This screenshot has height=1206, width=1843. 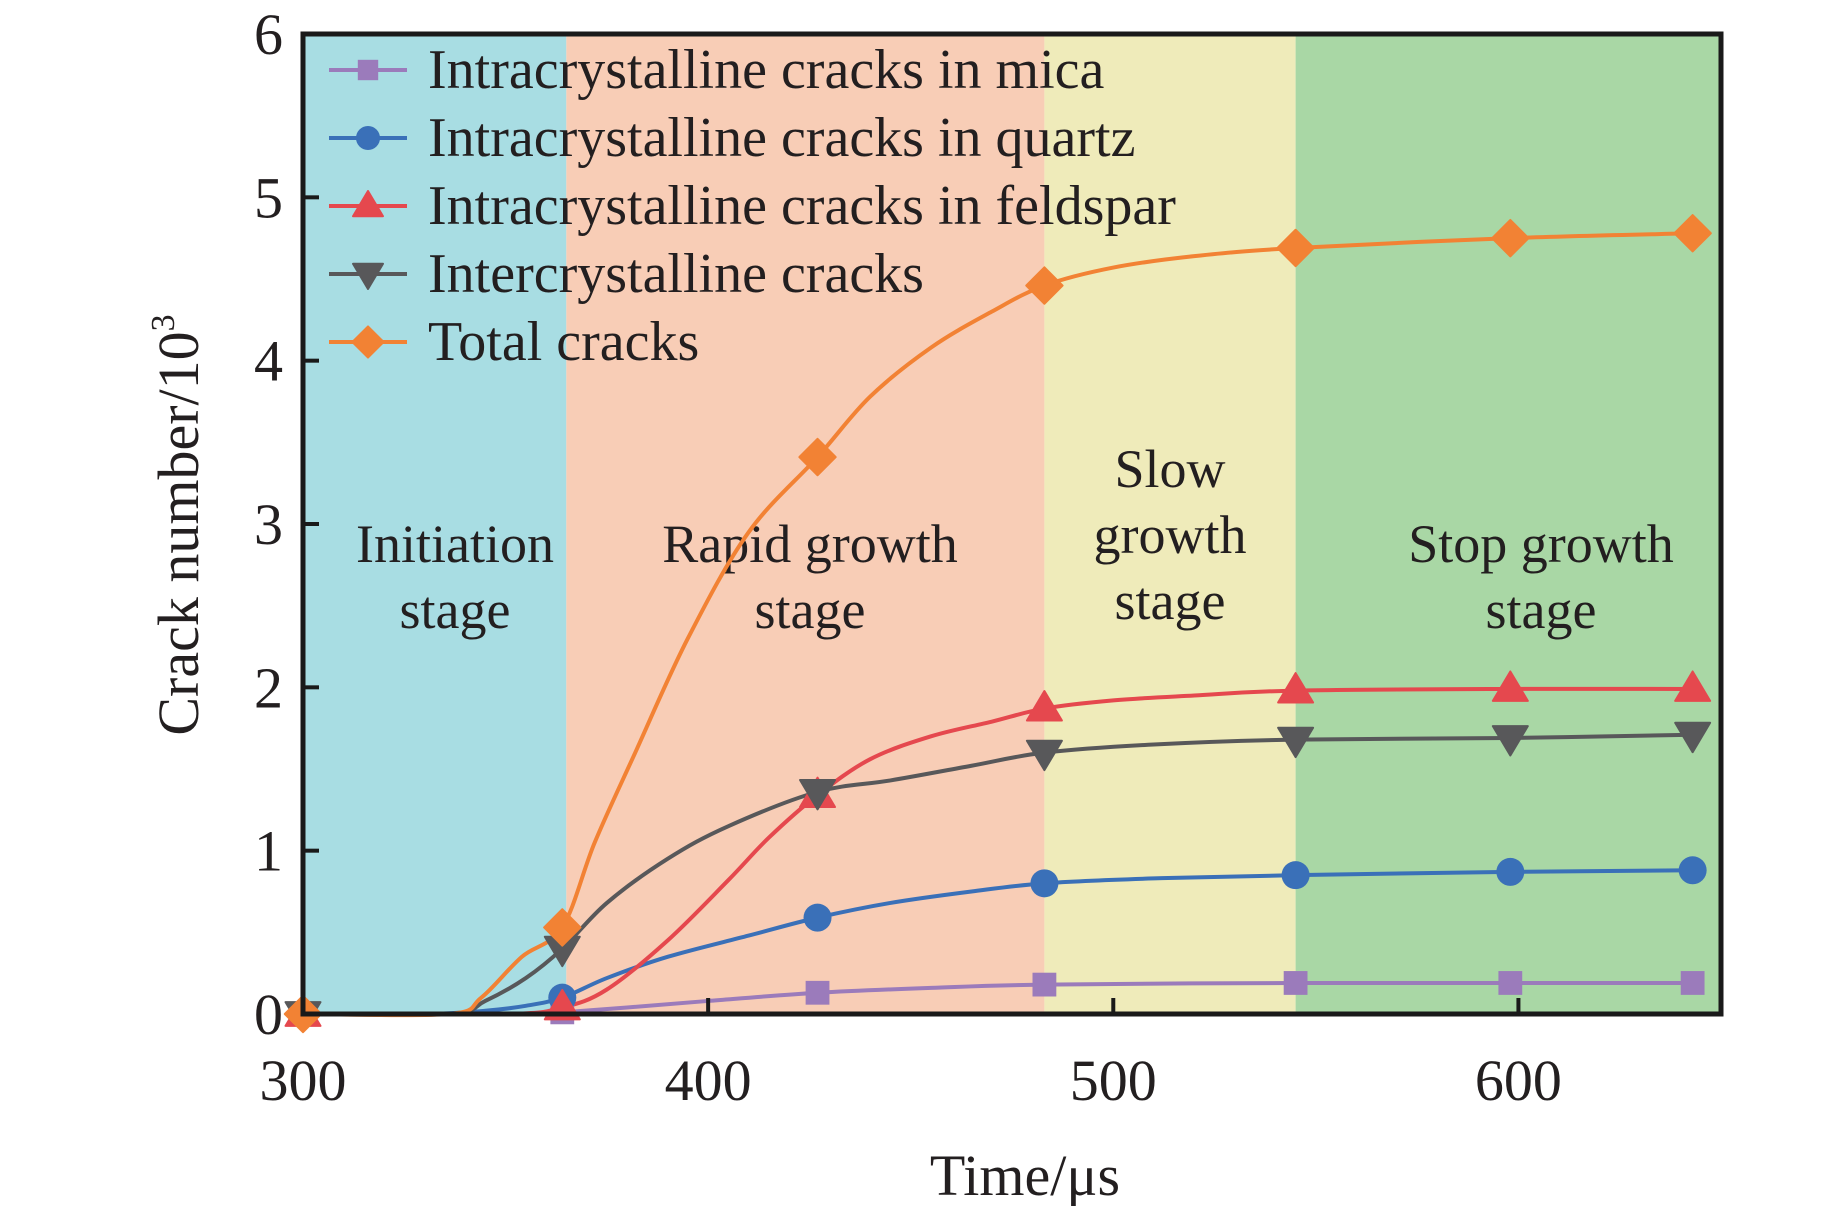 What do you see at coordinates (997, 942) in the screenshot?
I see `series-line-intracrystalline-cracks-in-quartz` at bounding box center [997, 942].